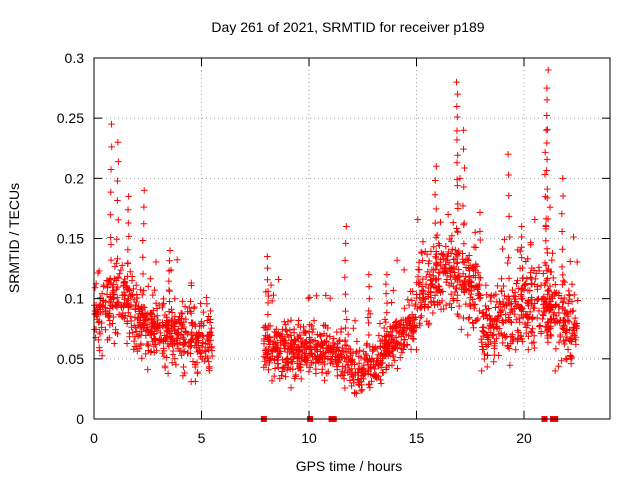 The height and width of the screenshot is (480, 640). I want to click on y-tick-label: 0.15, so click(70, 239).